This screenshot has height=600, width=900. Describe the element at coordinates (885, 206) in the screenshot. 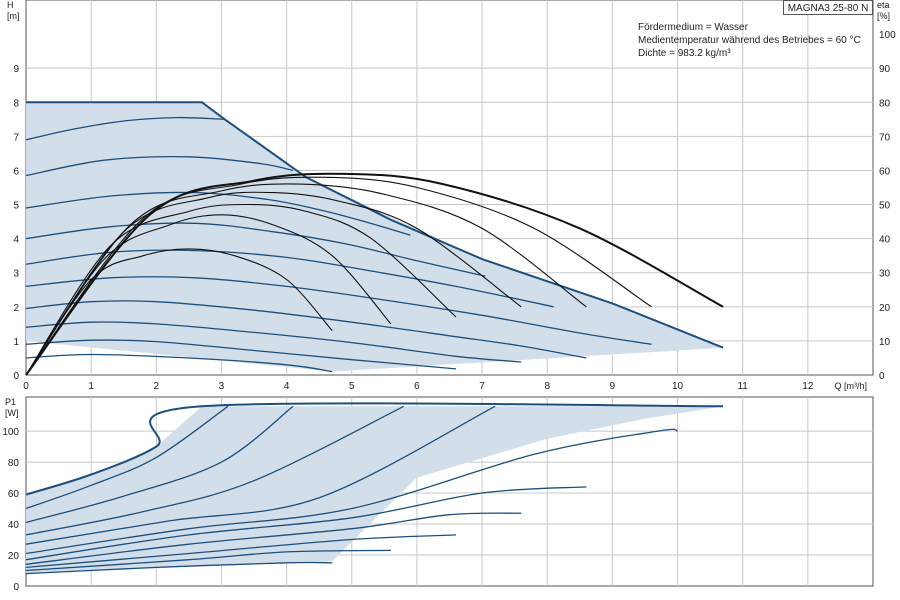

I see `y-right-tick-label: 50` at that location.